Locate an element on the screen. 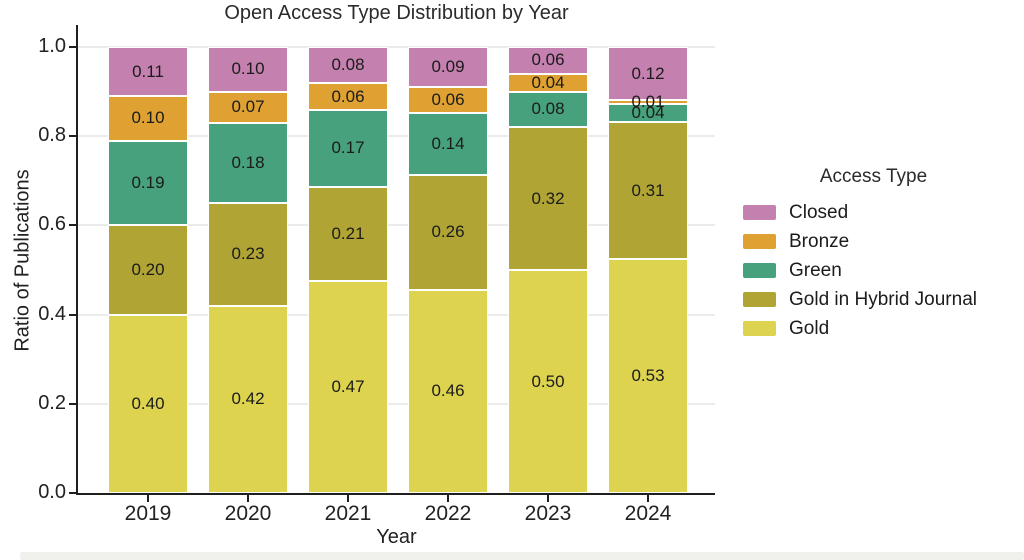 This screenshot has height=560, width=1024. bar-value-label: 0.09 is located at coordinates (448, 66).